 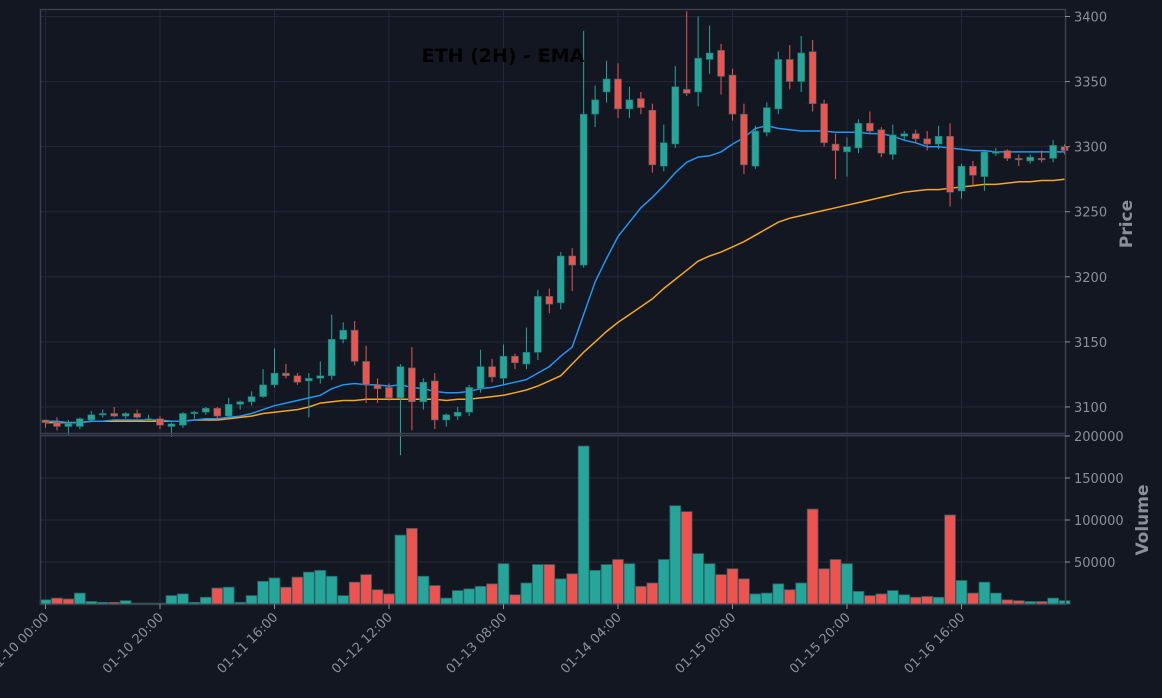 I want to click on chart-title: ETH (2H) - EMA, so click(x=503, y=56).